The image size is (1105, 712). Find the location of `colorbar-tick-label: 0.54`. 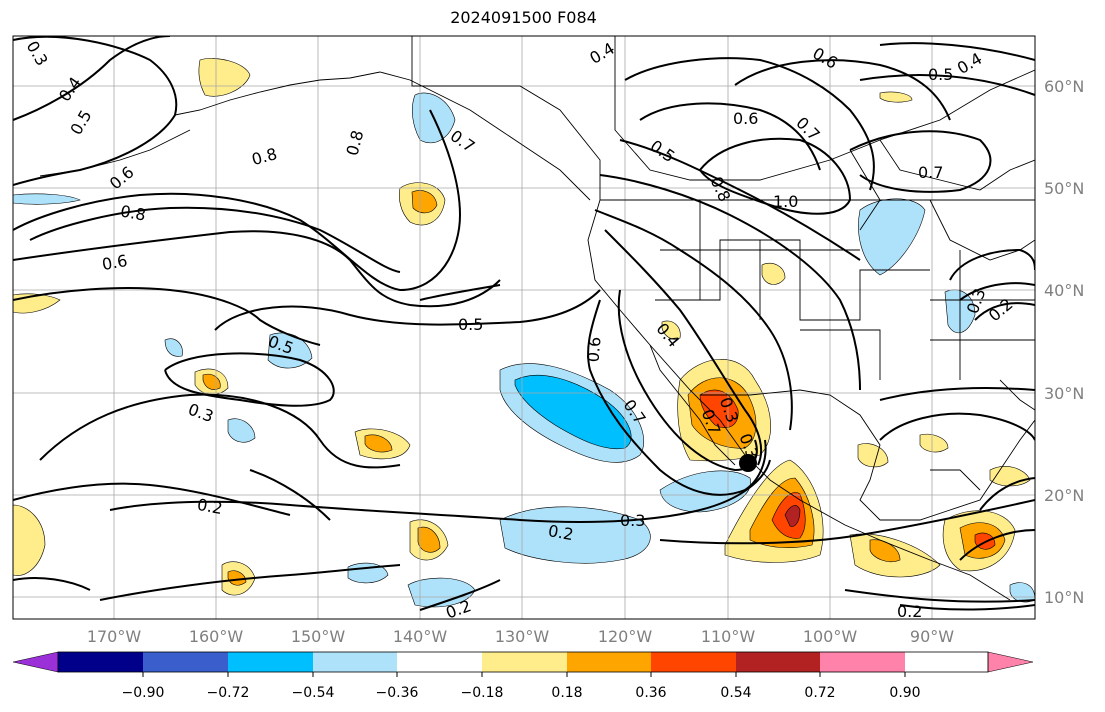

colorbar-tick-label: 0.54 is located at coordinates (735, 693).